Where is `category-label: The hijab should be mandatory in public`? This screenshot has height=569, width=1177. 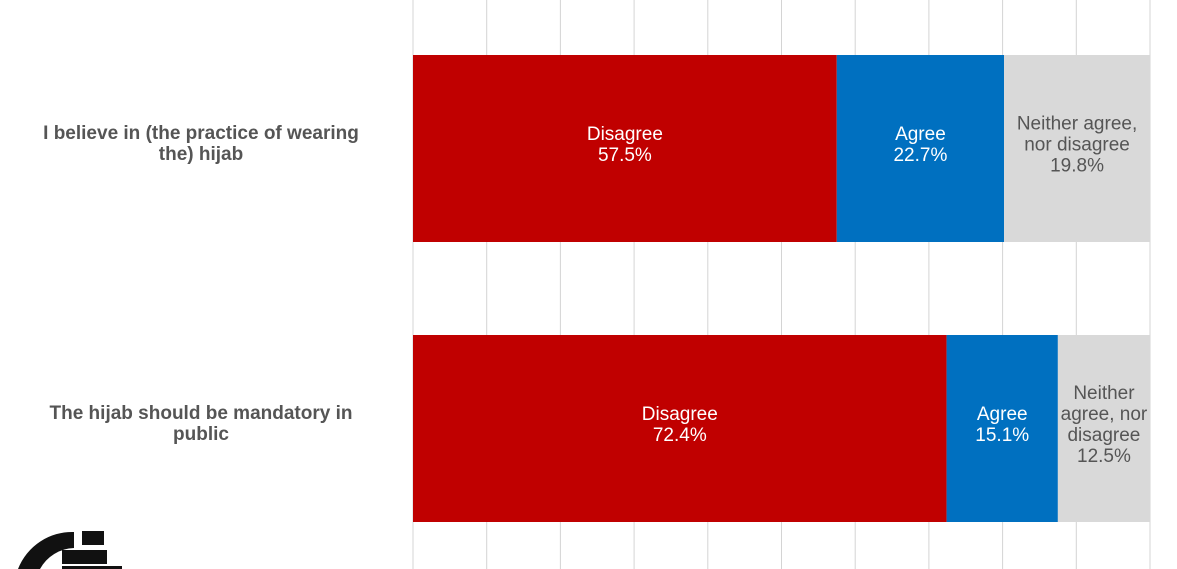
category-label: The hijab should be mandatory in public is located at coordinates (201, 424).